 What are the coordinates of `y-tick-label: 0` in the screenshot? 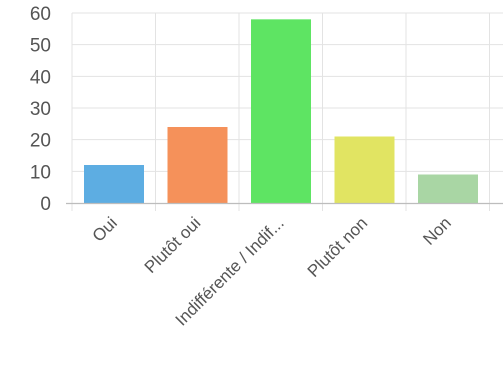 It's located at (45, 204).